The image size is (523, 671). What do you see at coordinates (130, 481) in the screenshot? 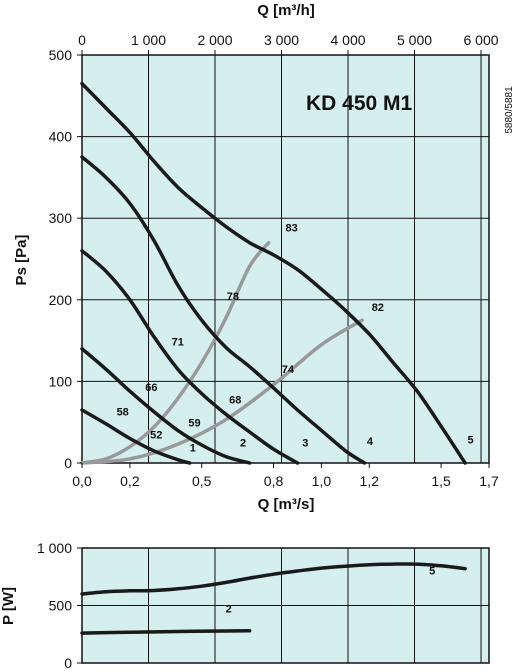
I see `x-tick-label: 0,2` at bounding box center [130, 481].